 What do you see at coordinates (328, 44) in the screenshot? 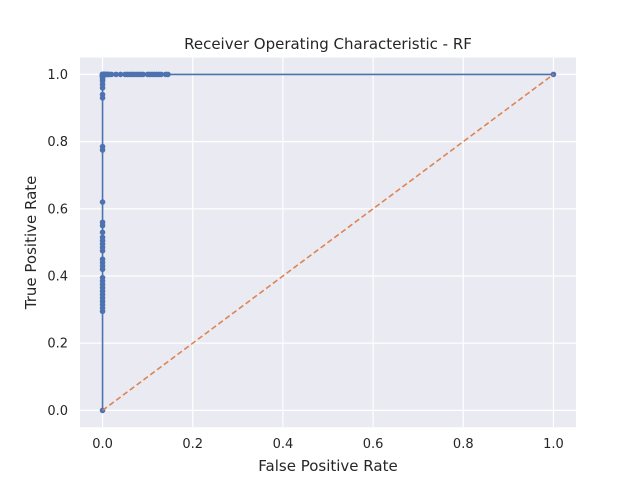
I see `chart-title: Receiver Operating Characteristic - RF` at bounding box center [328, 44].